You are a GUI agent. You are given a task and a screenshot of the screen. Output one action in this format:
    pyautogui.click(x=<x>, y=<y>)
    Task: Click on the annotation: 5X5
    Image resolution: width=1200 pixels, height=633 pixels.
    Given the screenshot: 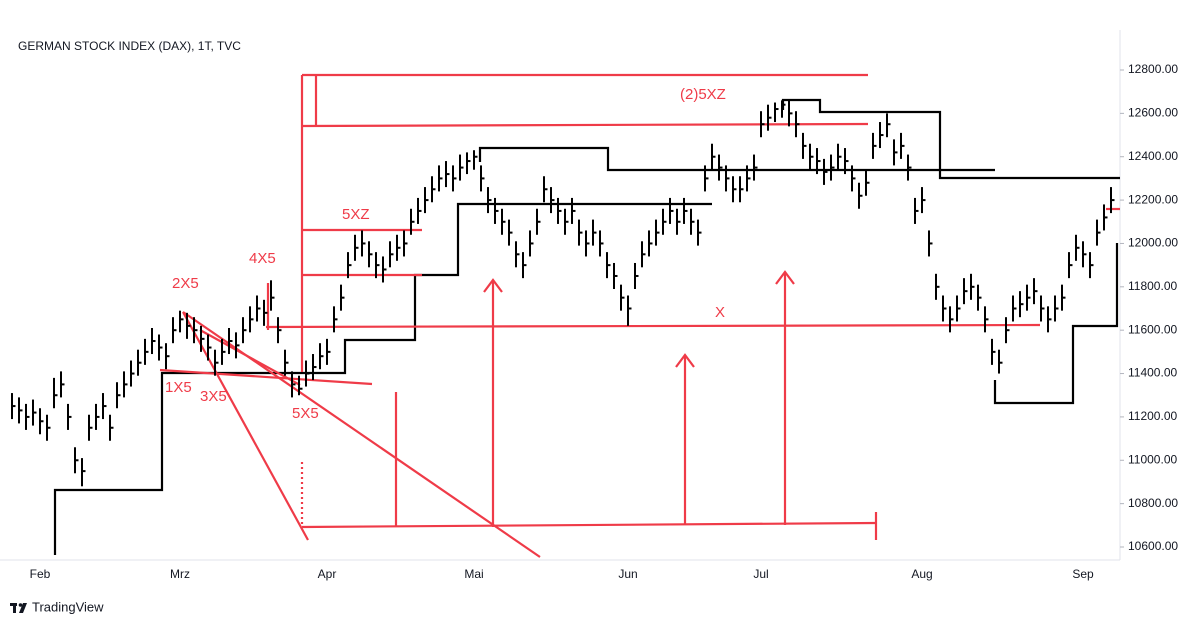 What is the action you would take?
    pyautogui.click(x=305, y=413)
    